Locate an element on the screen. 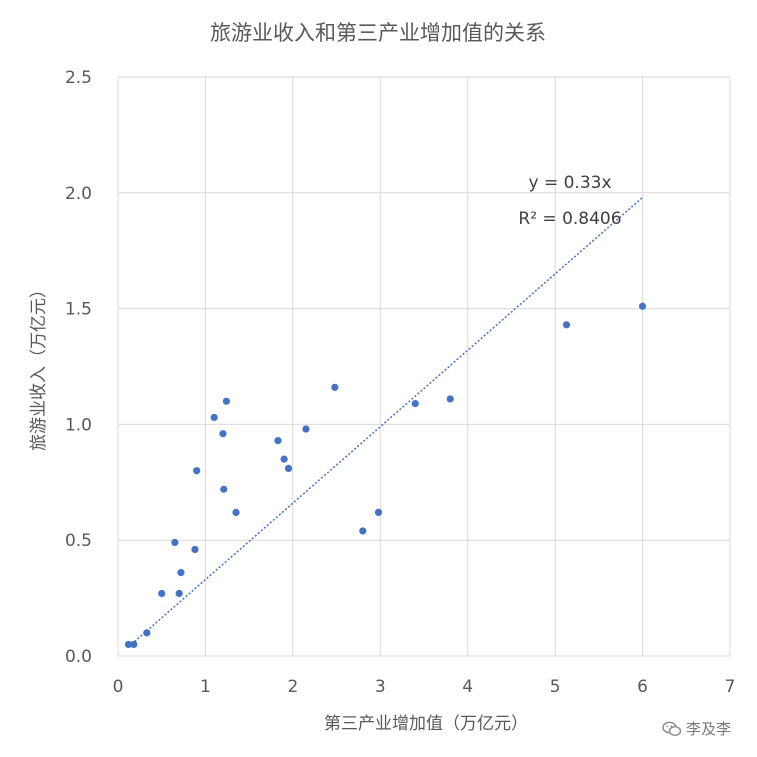  x-tick-label: 3 is located at coordinates (380, 687).